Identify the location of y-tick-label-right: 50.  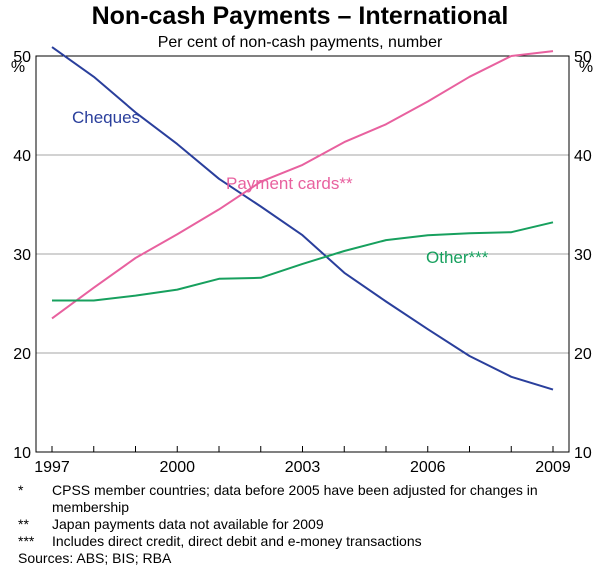
(583, 57).